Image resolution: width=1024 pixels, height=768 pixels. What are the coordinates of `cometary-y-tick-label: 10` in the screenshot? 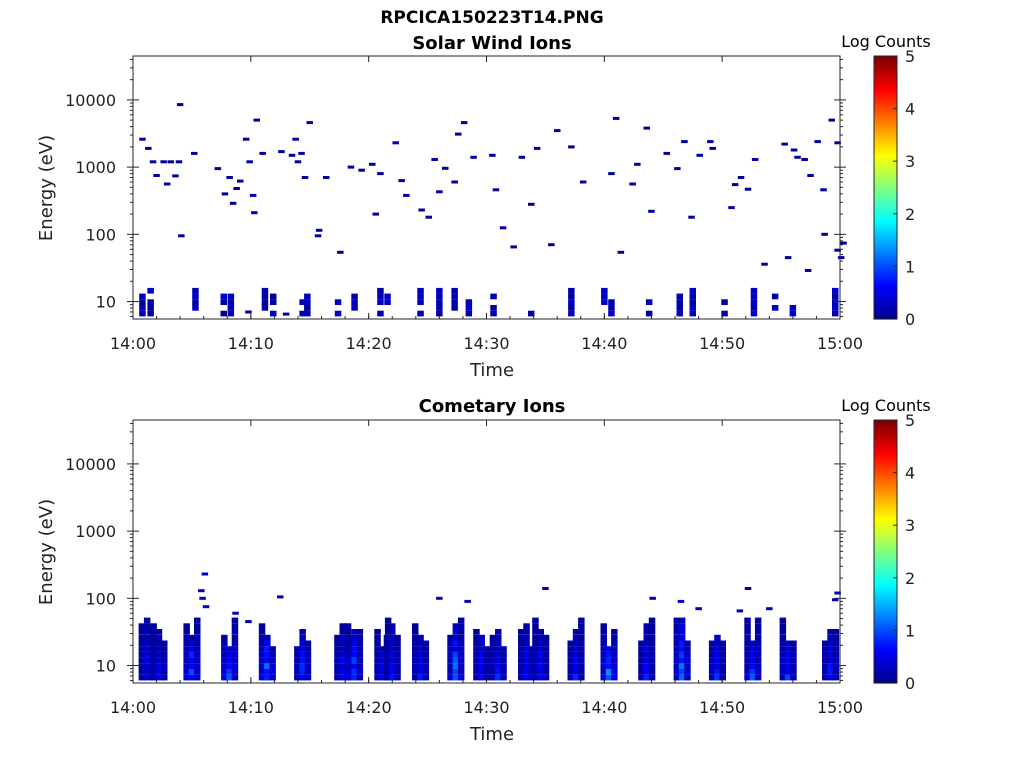 It's located at (106, 666).